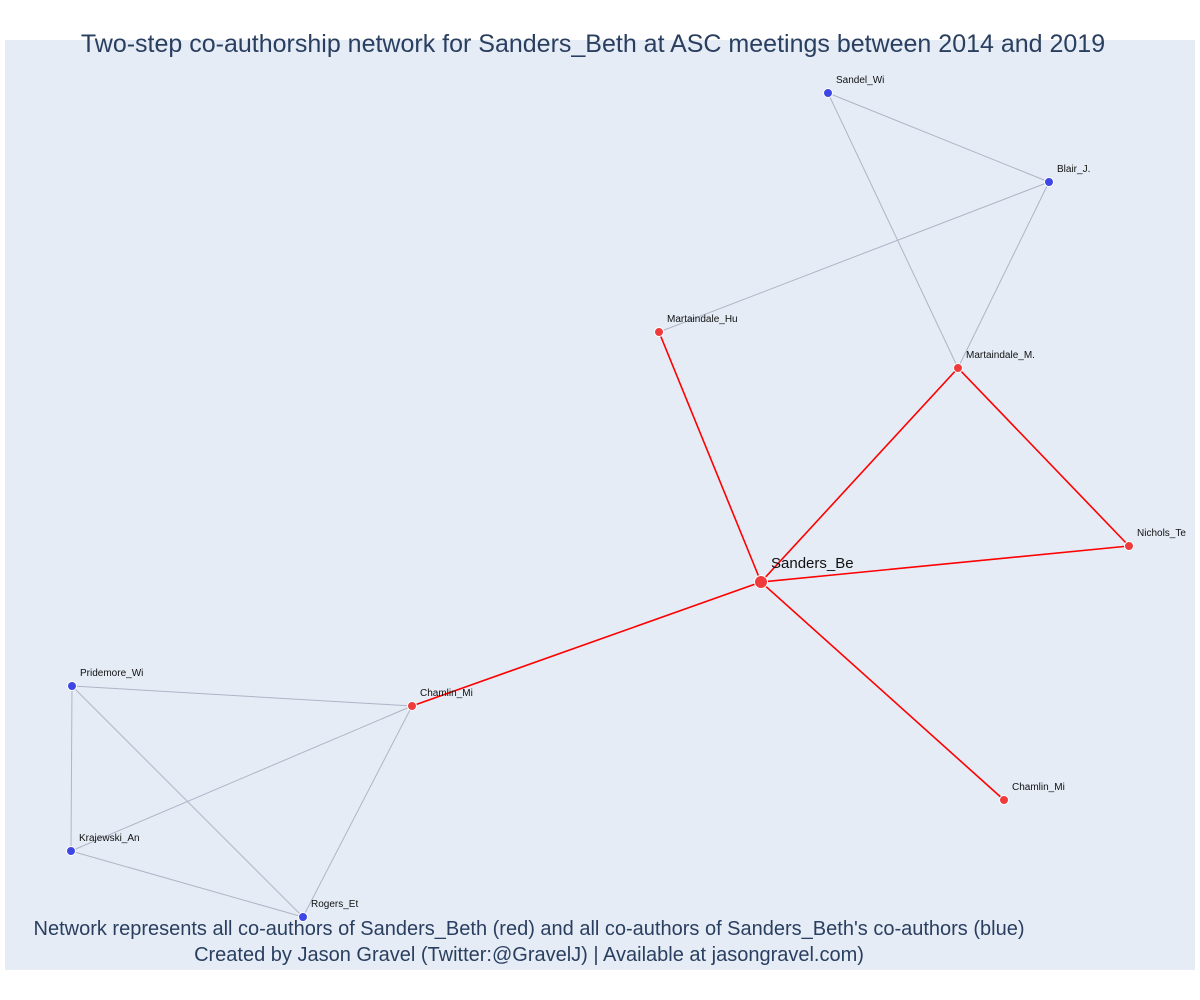  What do you see at coordinates (702, 319) in the screenshot?
I see `node-label-martaindale_hu: Martaindale_Hu` at bounding box center [702, 319].